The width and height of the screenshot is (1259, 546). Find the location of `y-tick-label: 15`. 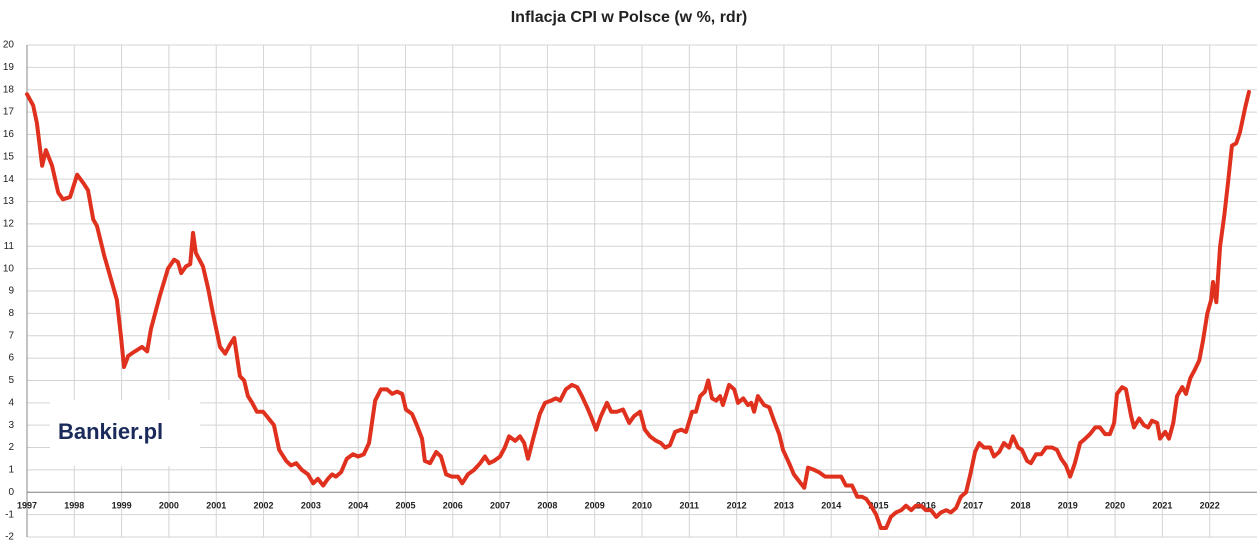

y-tick-label: 15 is located at coordinates (9, 156).